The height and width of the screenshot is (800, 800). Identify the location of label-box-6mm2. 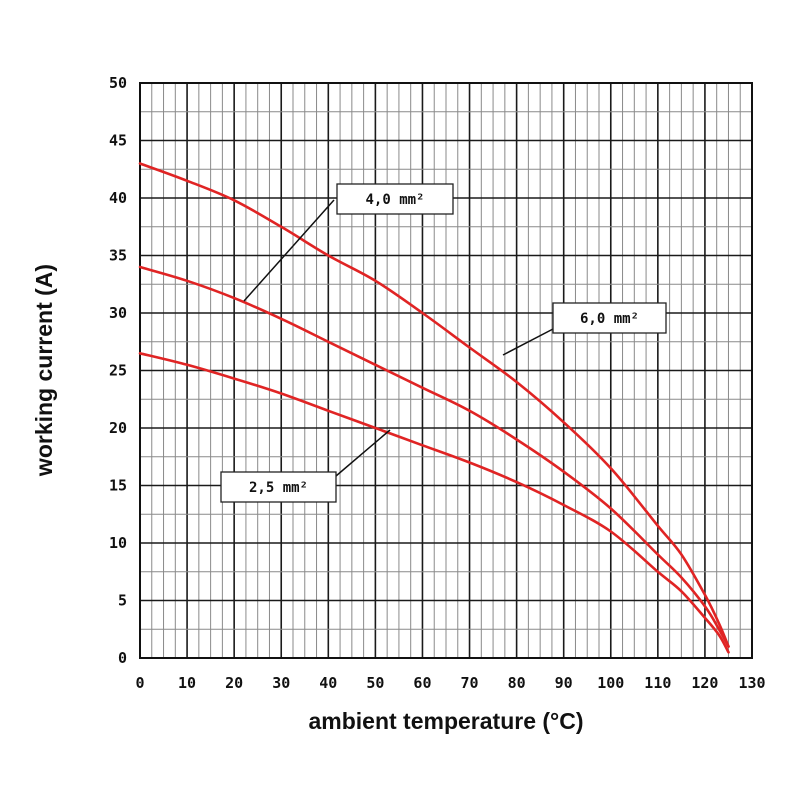
(609, 318).